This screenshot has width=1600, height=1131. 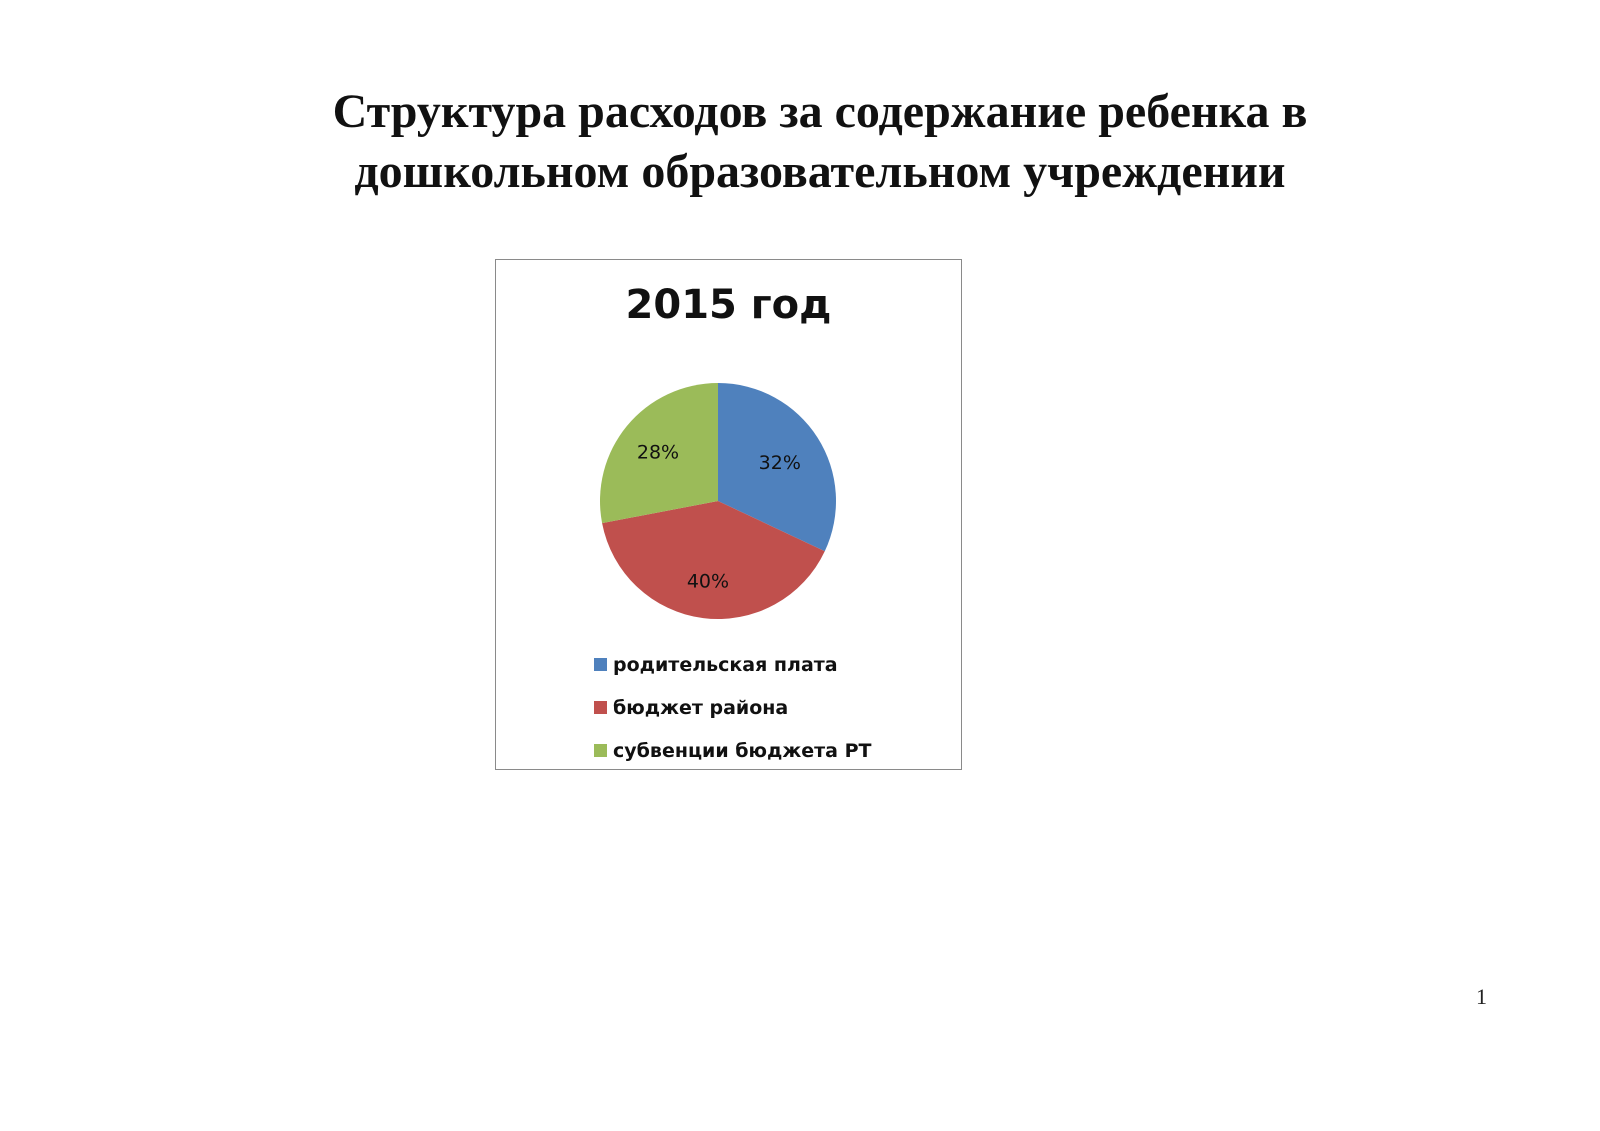 I want to click on page-title-line-2: дошкольном образовательном учреждении, so click(x=820, y=171).